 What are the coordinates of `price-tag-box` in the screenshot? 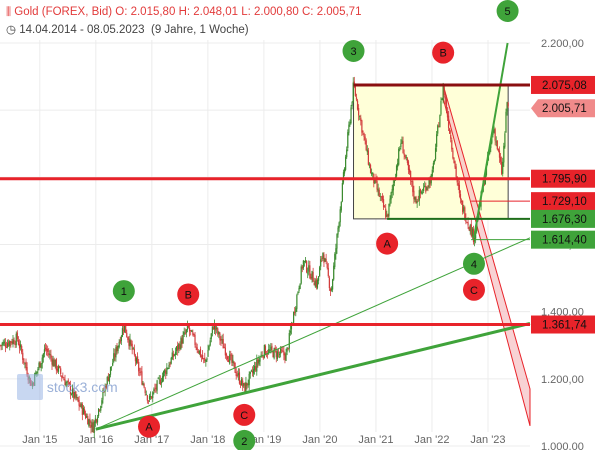 It's located at (563, 84).